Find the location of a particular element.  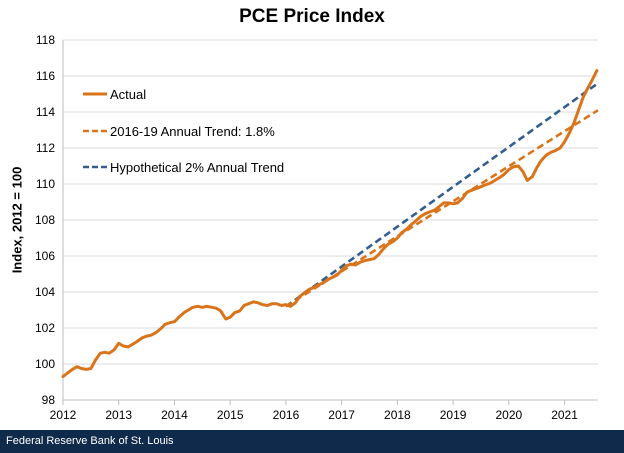

legend-label-2: Hypothetical 2% Annual Trend is located at coordinates (197, 167).